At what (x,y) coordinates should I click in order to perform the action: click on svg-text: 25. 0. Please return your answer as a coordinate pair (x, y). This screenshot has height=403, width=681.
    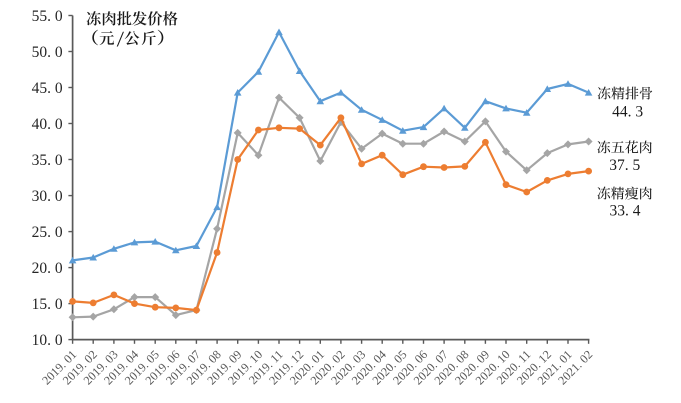
    Looking at the image, I should click on (47, 232).